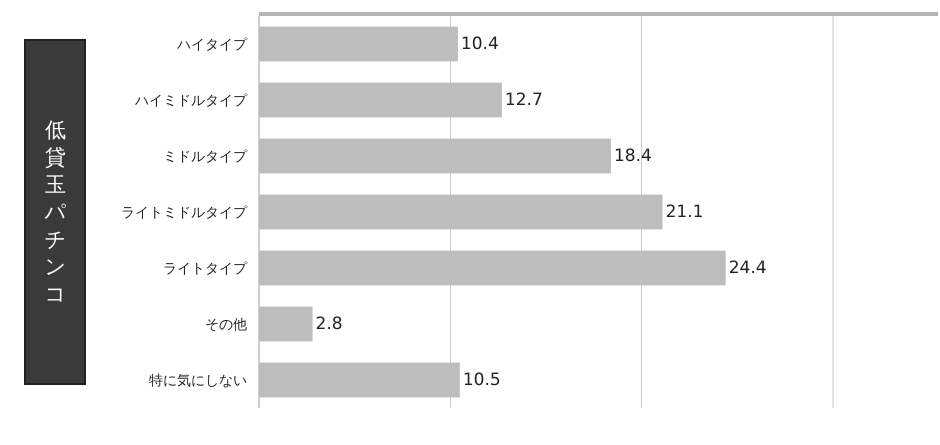  I want to click on y-tick-label: ハイミドルタイプ, so click(191, 100).